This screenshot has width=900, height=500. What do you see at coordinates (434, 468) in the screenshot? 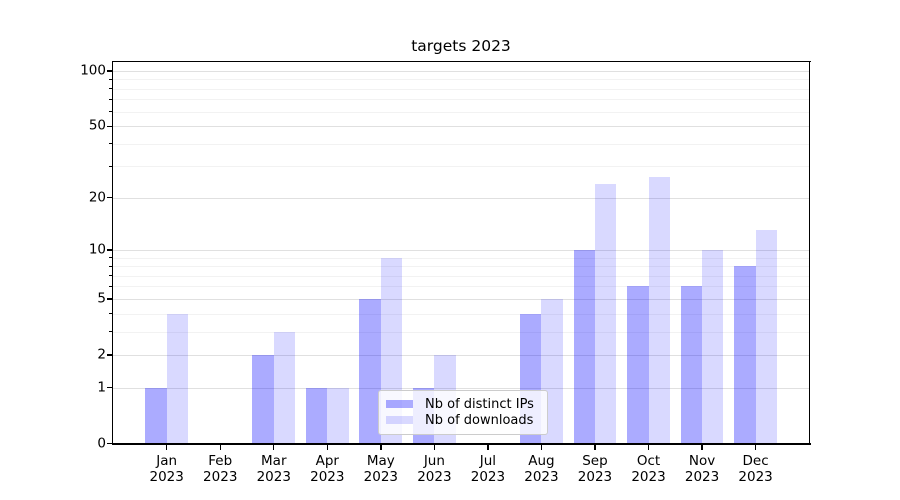
I see `x-tick-label-jun: Jun 2023` at bounding box center [434, 468].